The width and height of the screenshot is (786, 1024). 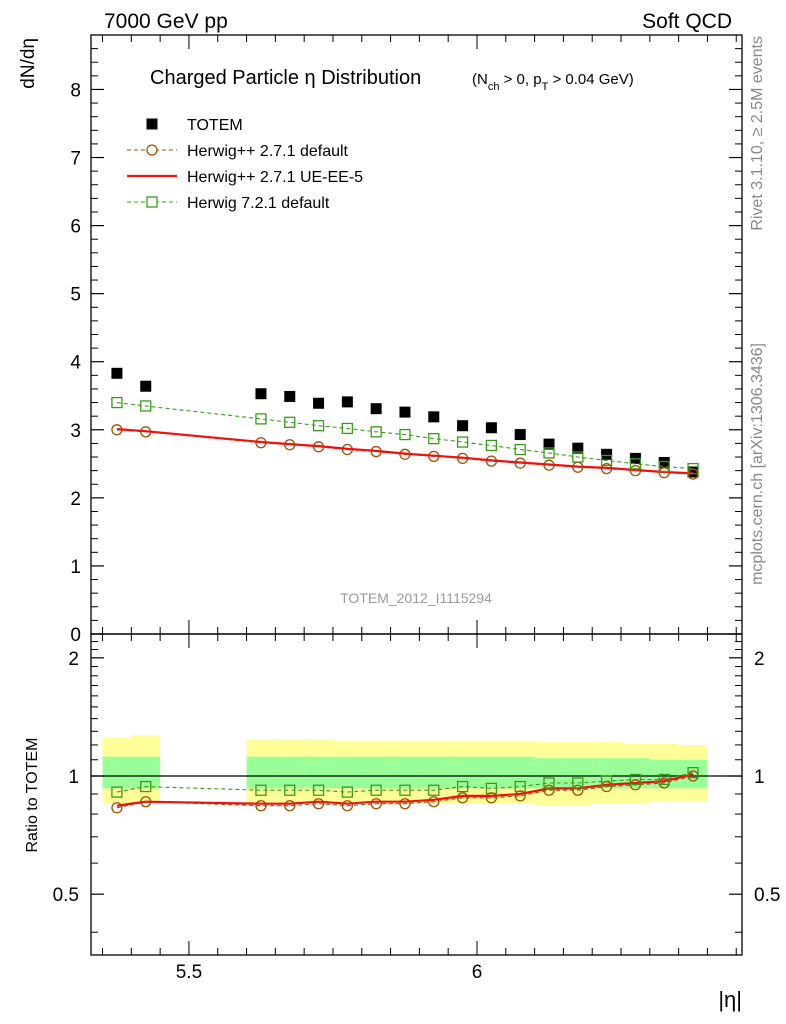 I want to click on subtitle-part-c: > 0.04 GeV), so click(x=590, y=79).